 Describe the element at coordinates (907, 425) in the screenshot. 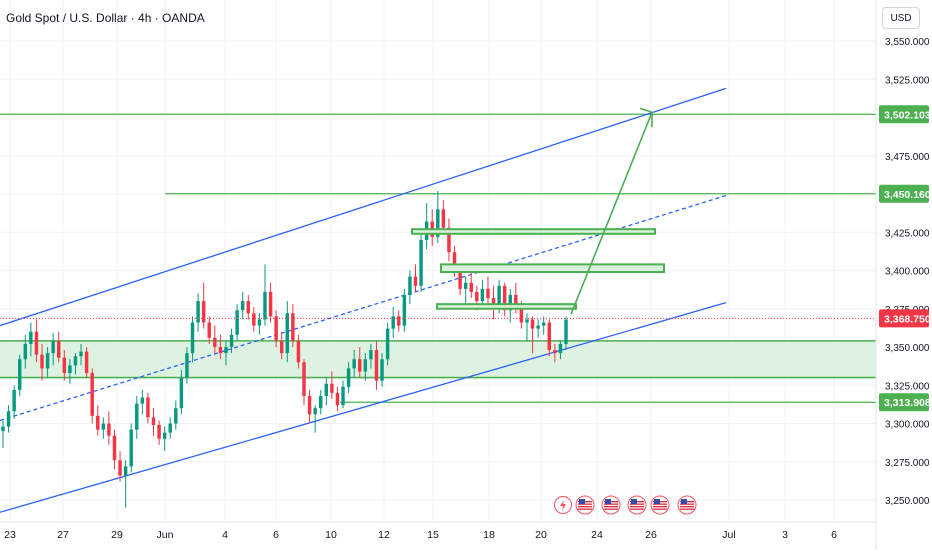

I see `y-tick-label: 3,300.000` at that location.